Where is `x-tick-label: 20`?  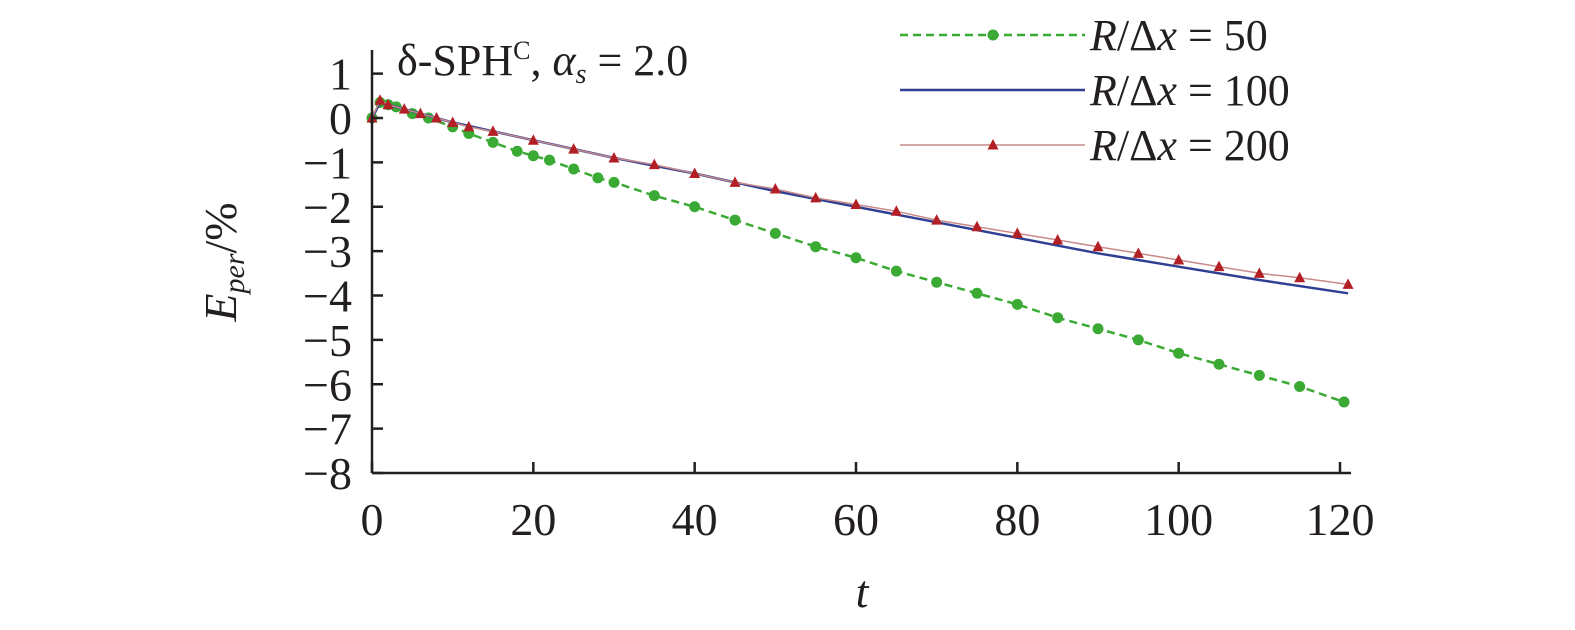
x-tick-label: 20 is located at coordinates (533, 519).